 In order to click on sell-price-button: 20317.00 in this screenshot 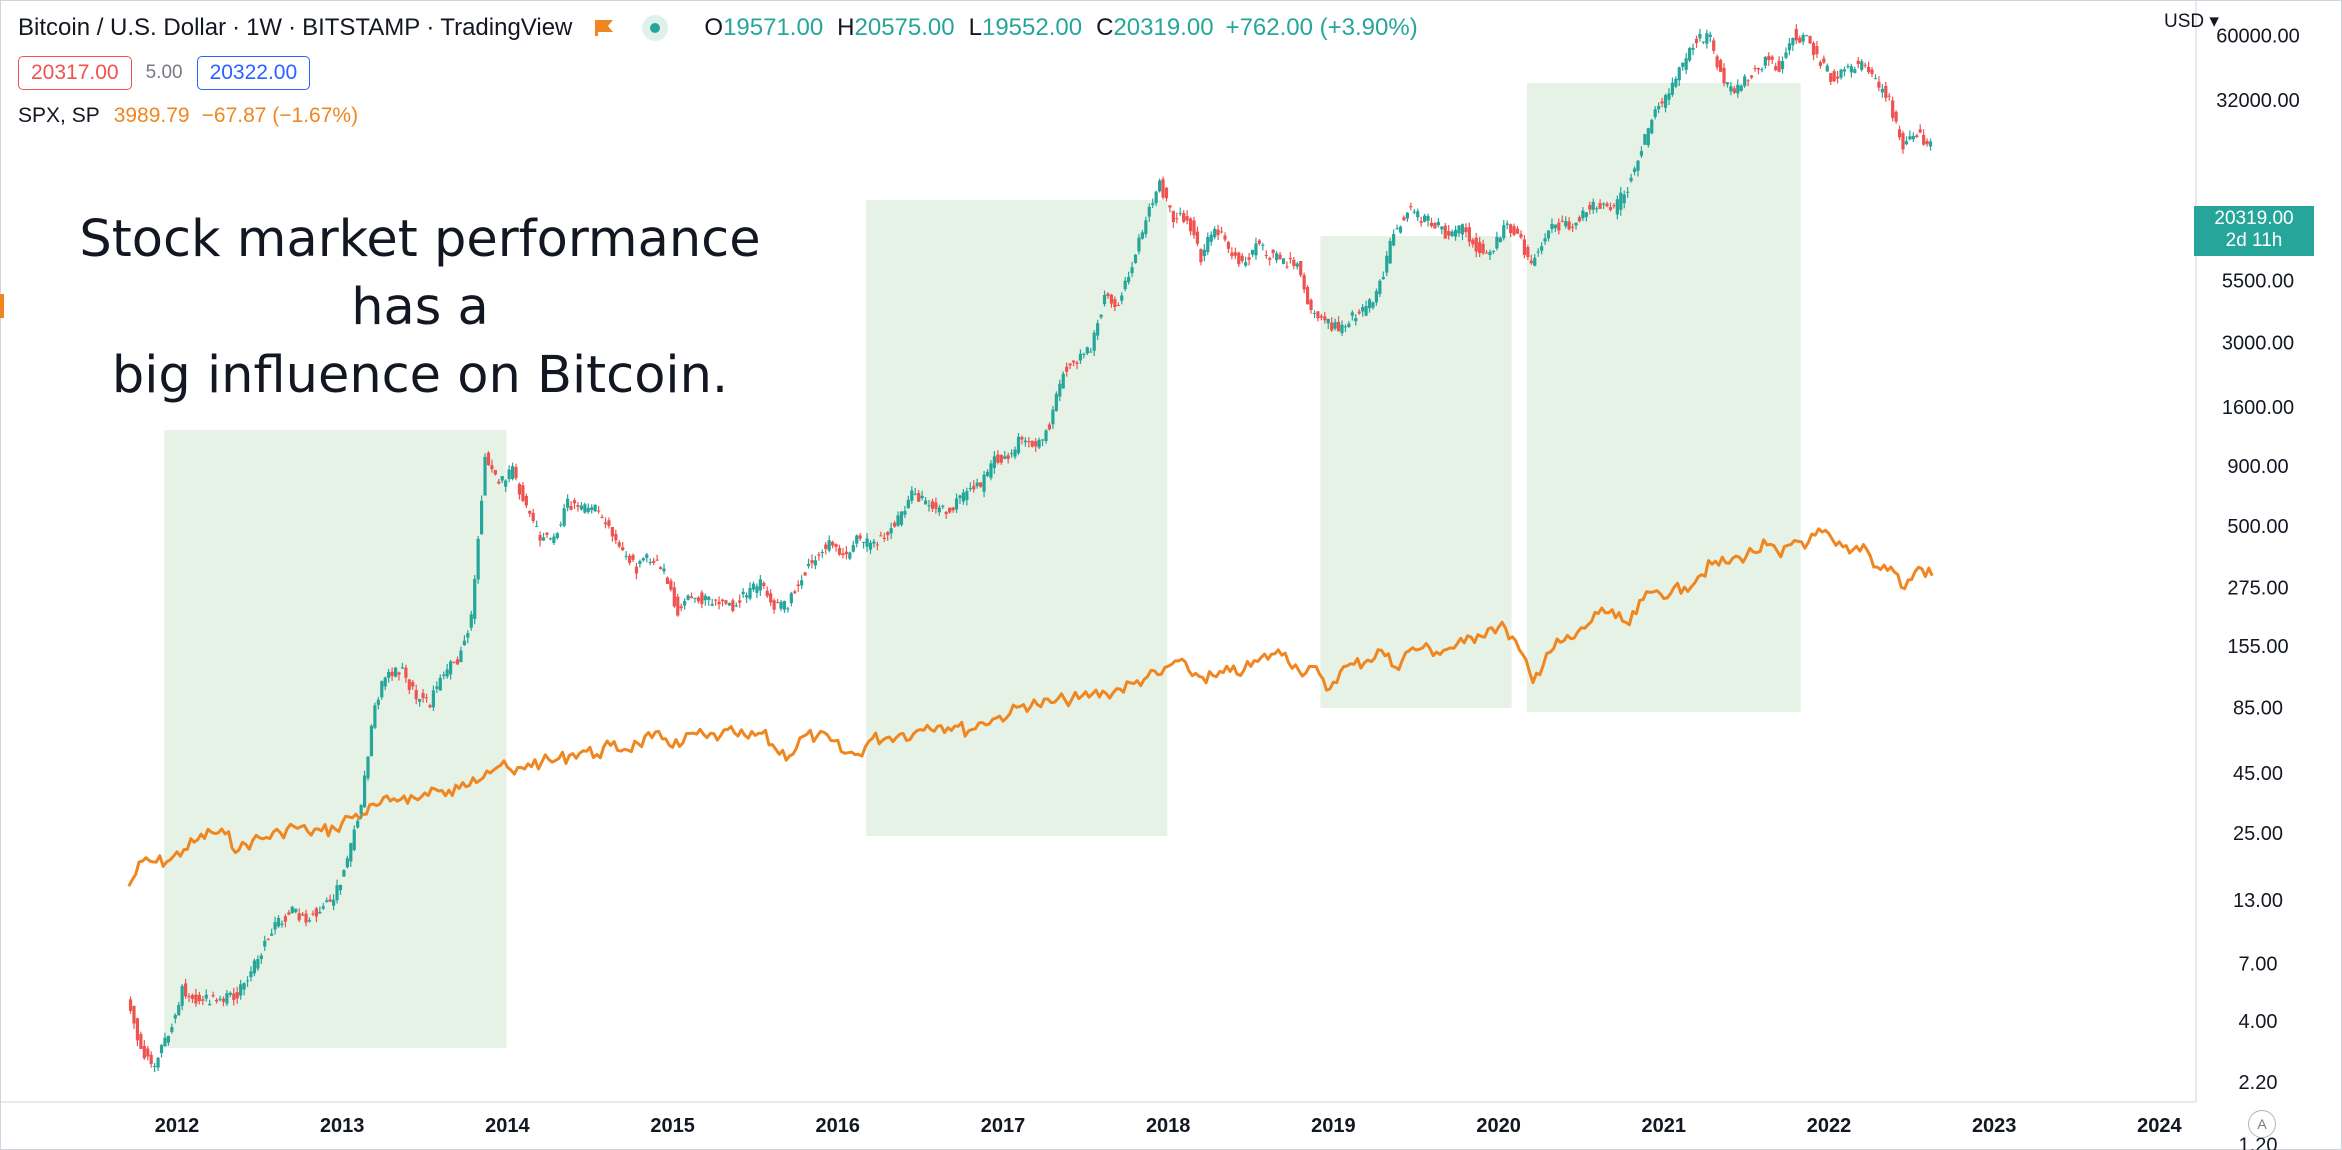, I will do `click(75, 73)`.